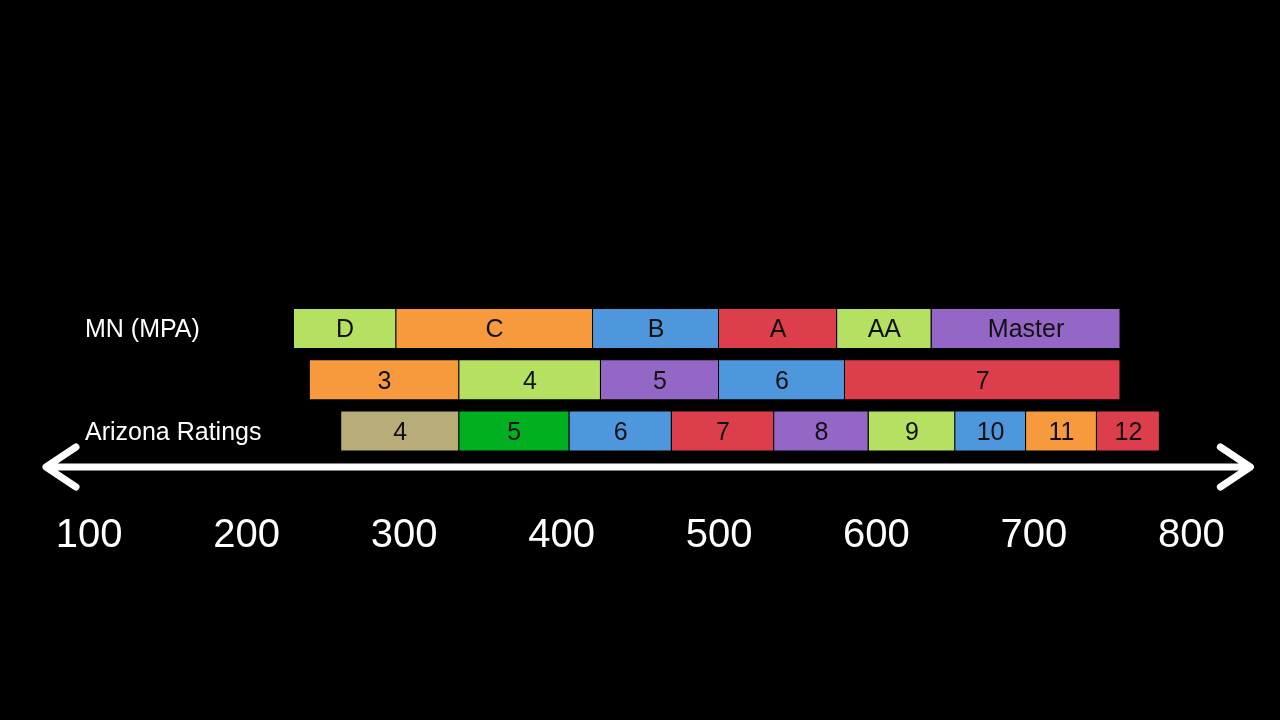 This screenshot has width=1280, height=720. What do you see at coordinates (821, 430) in the screenshot?
I see `annotation: 8` at bounding box center [821, 430].